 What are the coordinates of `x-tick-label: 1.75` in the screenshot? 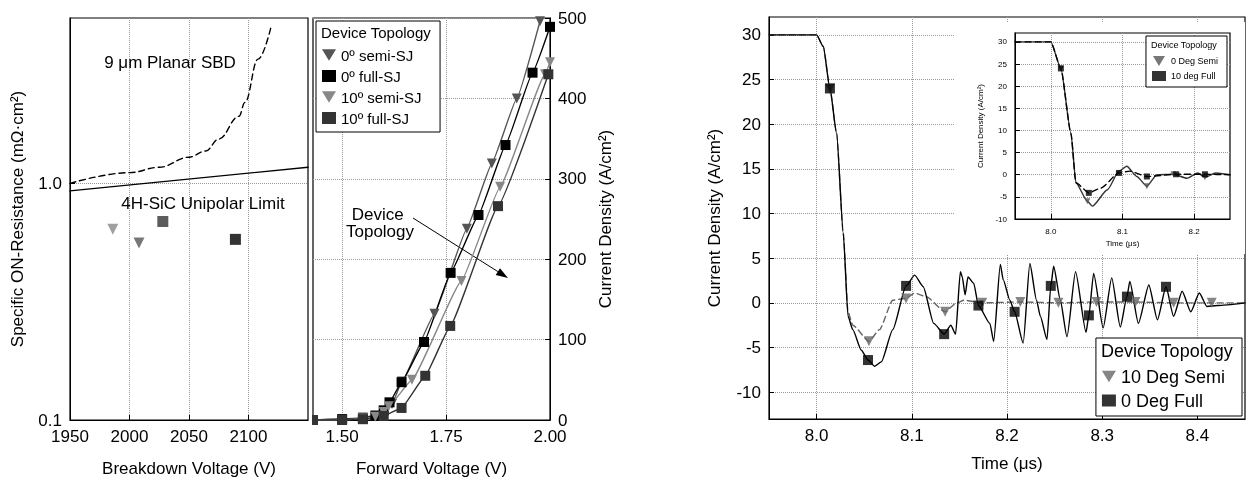 It's located at (446, 436).